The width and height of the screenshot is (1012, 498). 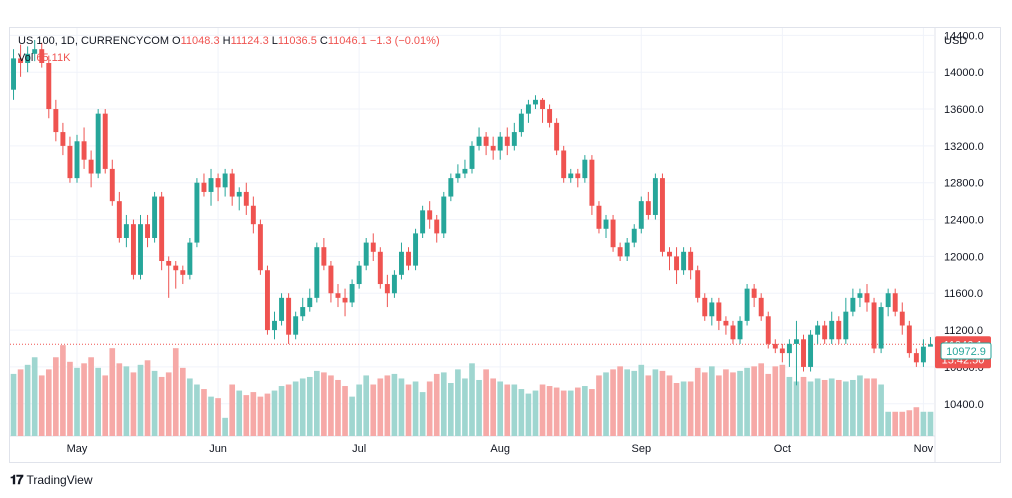 I want to click on tradingview-logo-icon: 𝟏𝟕, so click(x=17, y=479).